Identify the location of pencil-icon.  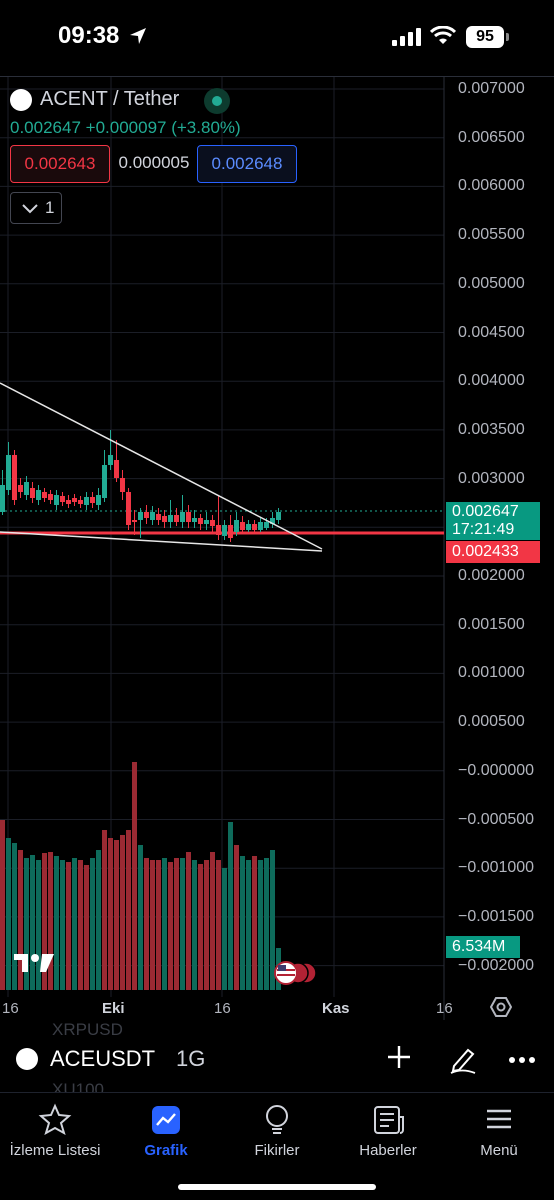
(463, 1059).